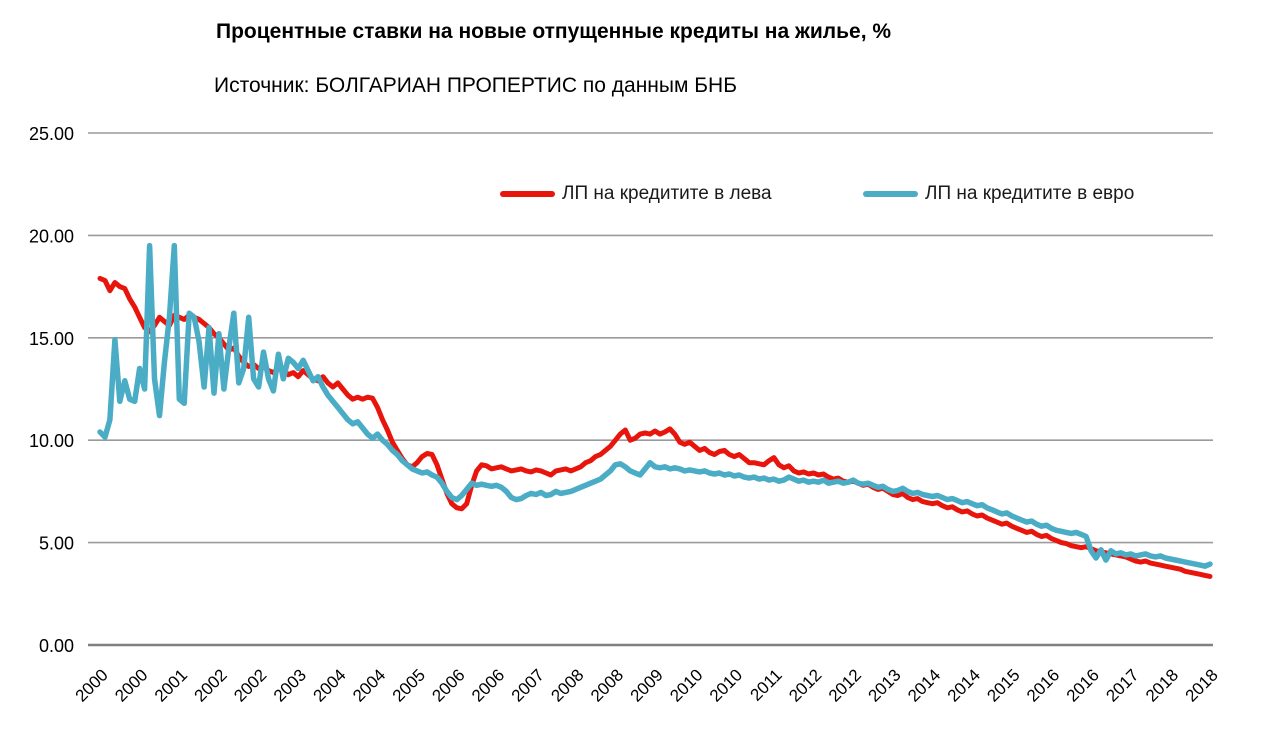 Image resolution: width=1286 pixels, height=743 pixels. What do you see at coordinates (51, 441) in the screenshot?
I see `y-axis-tick-label: 10.00` at bounding box center [51, 441].